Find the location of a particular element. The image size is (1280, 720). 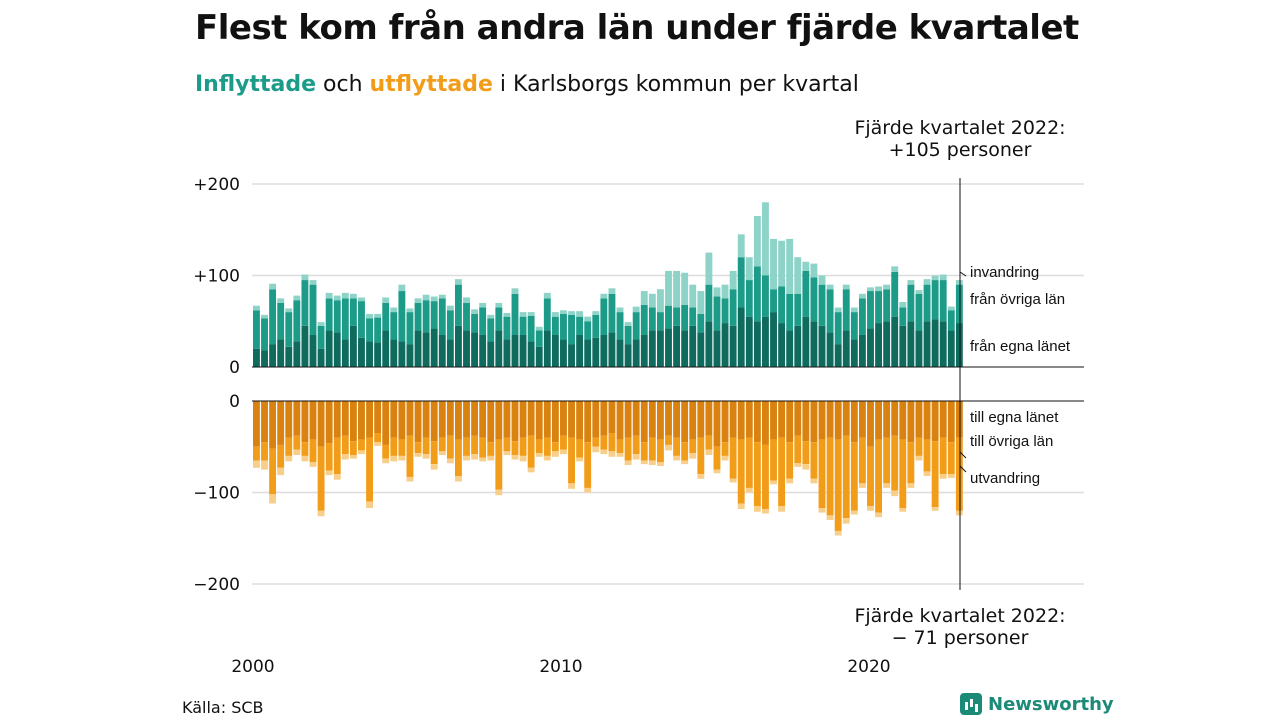

x-tick-label: 2010 is located at coordinates (560, 667).